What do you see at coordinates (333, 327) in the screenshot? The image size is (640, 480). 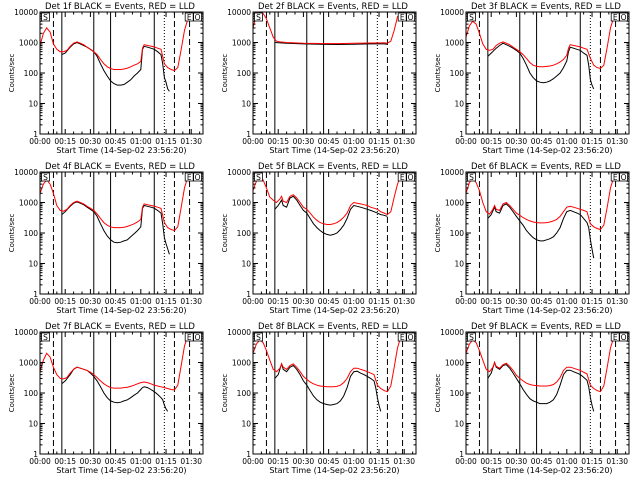 I see `chart-title: Det 8f BLACK = Events, RED = LLD` at bounding box center [333, 327].